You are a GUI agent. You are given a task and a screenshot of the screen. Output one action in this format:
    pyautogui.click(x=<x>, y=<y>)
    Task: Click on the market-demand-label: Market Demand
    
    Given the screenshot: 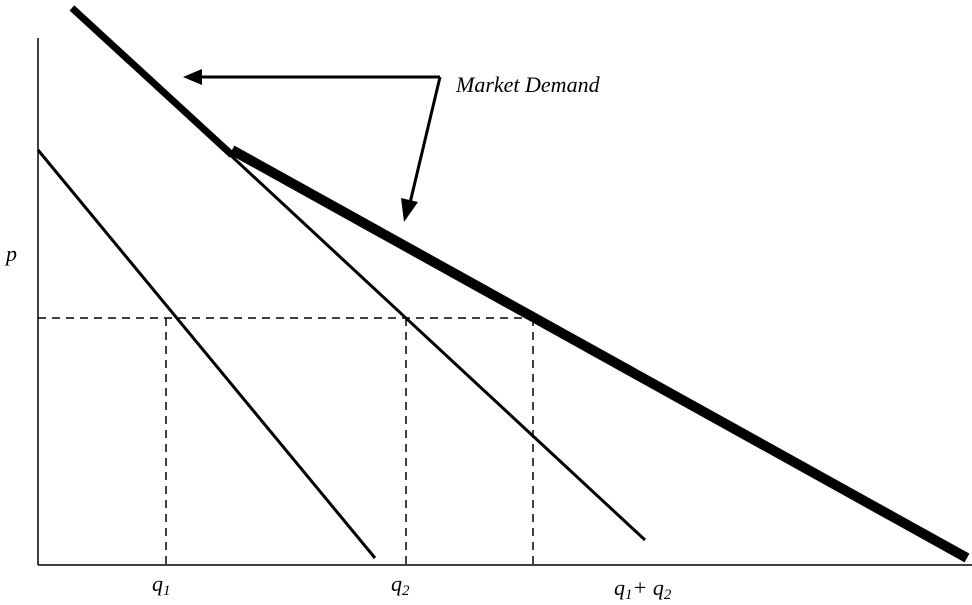 What is the action you would take?
    pyautogui.click(x=528, y=84)
    